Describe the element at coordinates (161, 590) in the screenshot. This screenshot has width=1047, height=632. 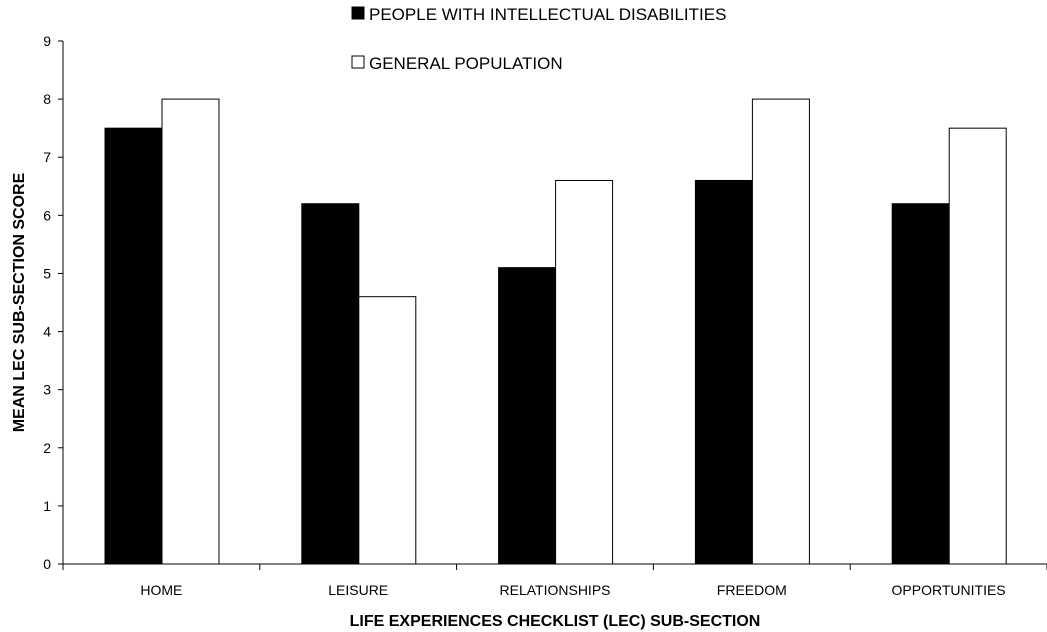
I see `x-tick-label: HOME` at that location.